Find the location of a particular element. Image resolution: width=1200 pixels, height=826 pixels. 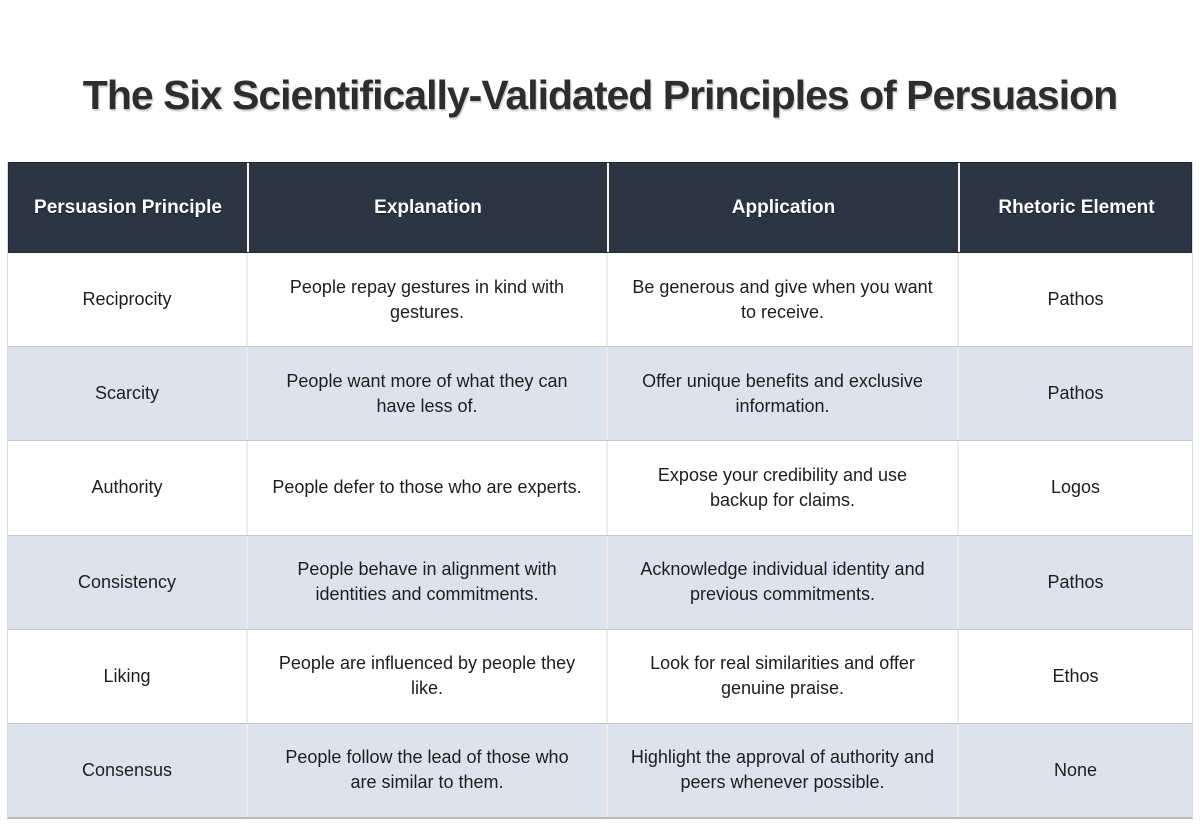

column-header-application: Application is located at coordinates (784, 207).